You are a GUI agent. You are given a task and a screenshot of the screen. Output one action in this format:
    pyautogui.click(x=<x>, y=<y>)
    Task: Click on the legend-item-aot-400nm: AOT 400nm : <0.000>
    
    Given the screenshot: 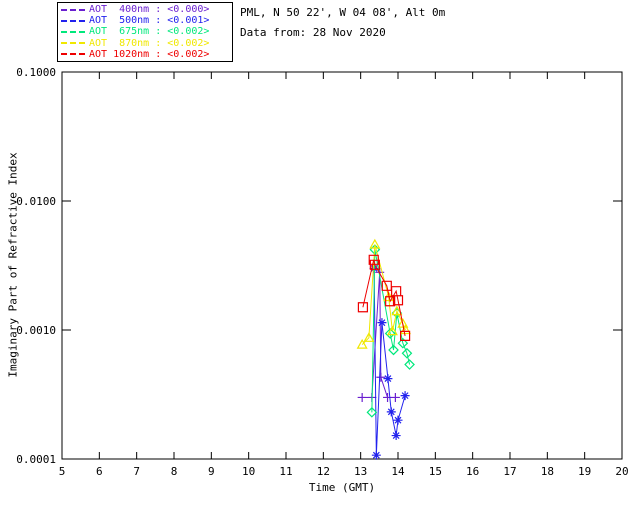 What is the action you would take?
    pyautogui.click(x=145, y=9)
    